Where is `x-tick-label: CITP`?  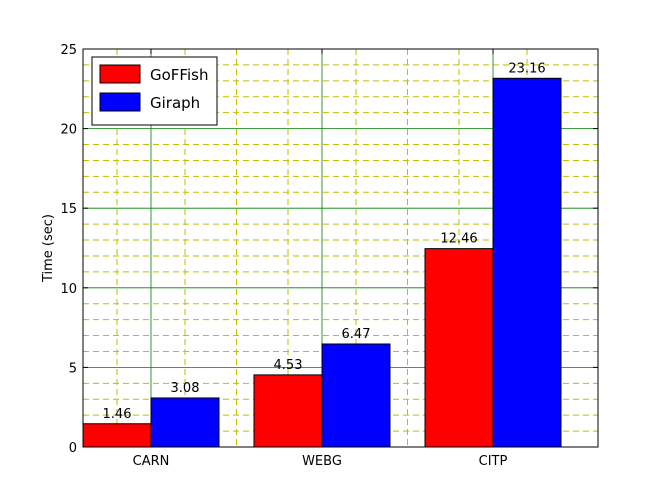 x-tick-label: CITP is located at coordinates (493, 461).